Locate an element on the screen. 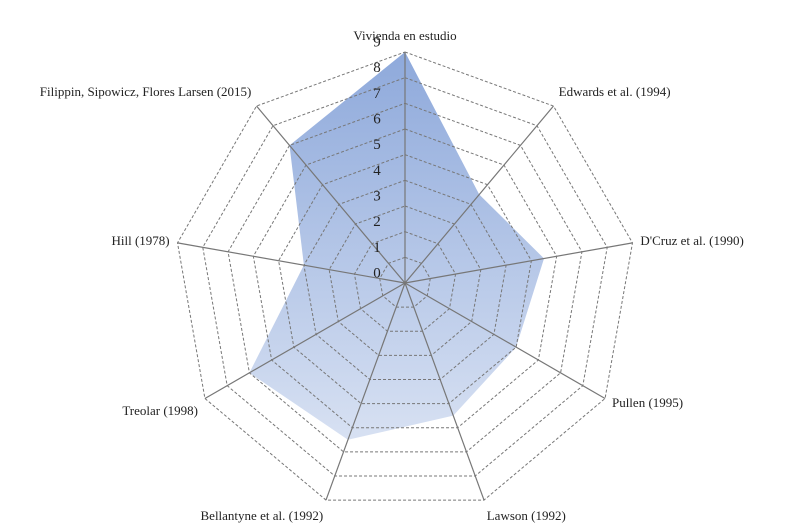 This screenshot has width=792, height=532. category-label: Lawson (1992) is located at coordinates (526, 515).